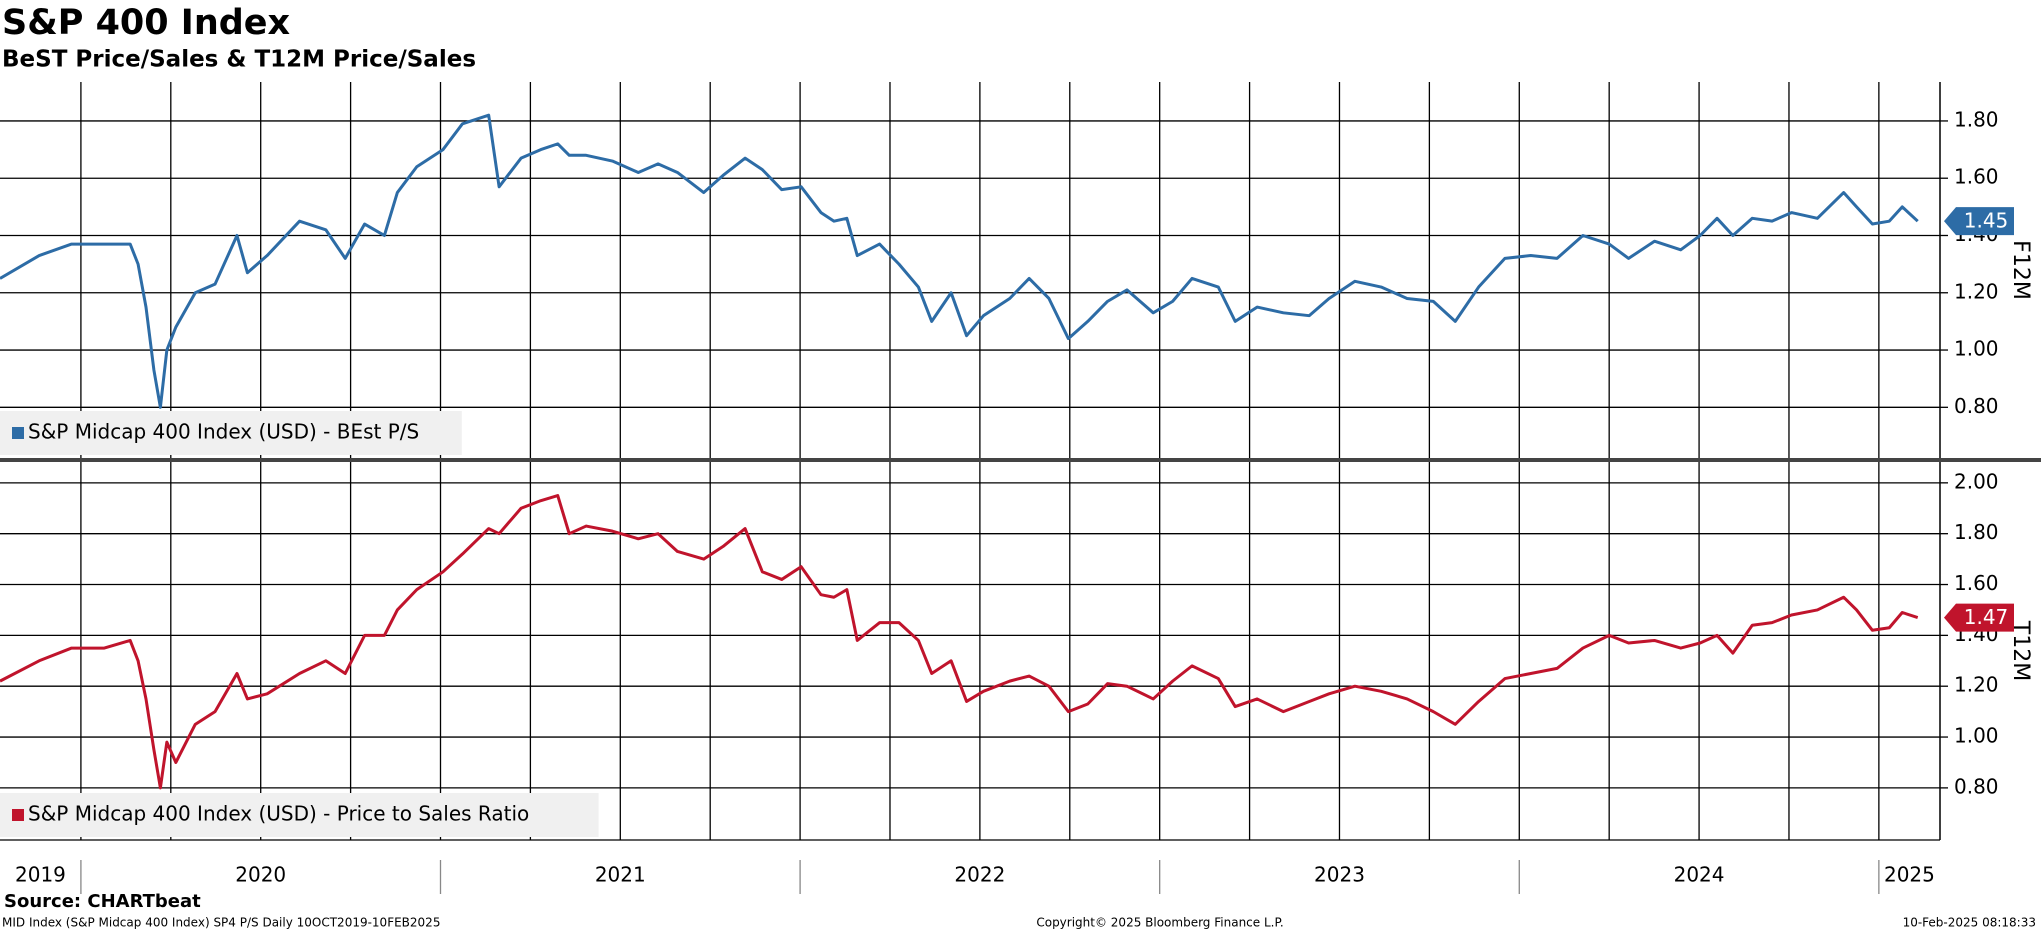 Image resolution: width=2041 pixels, height=932 pixels. What do you see at coordinates (1969, 923) in the screenshot?
I see `footer-right: 10-Feb-2025 08:18:33` at bounding box center [1969, 923].